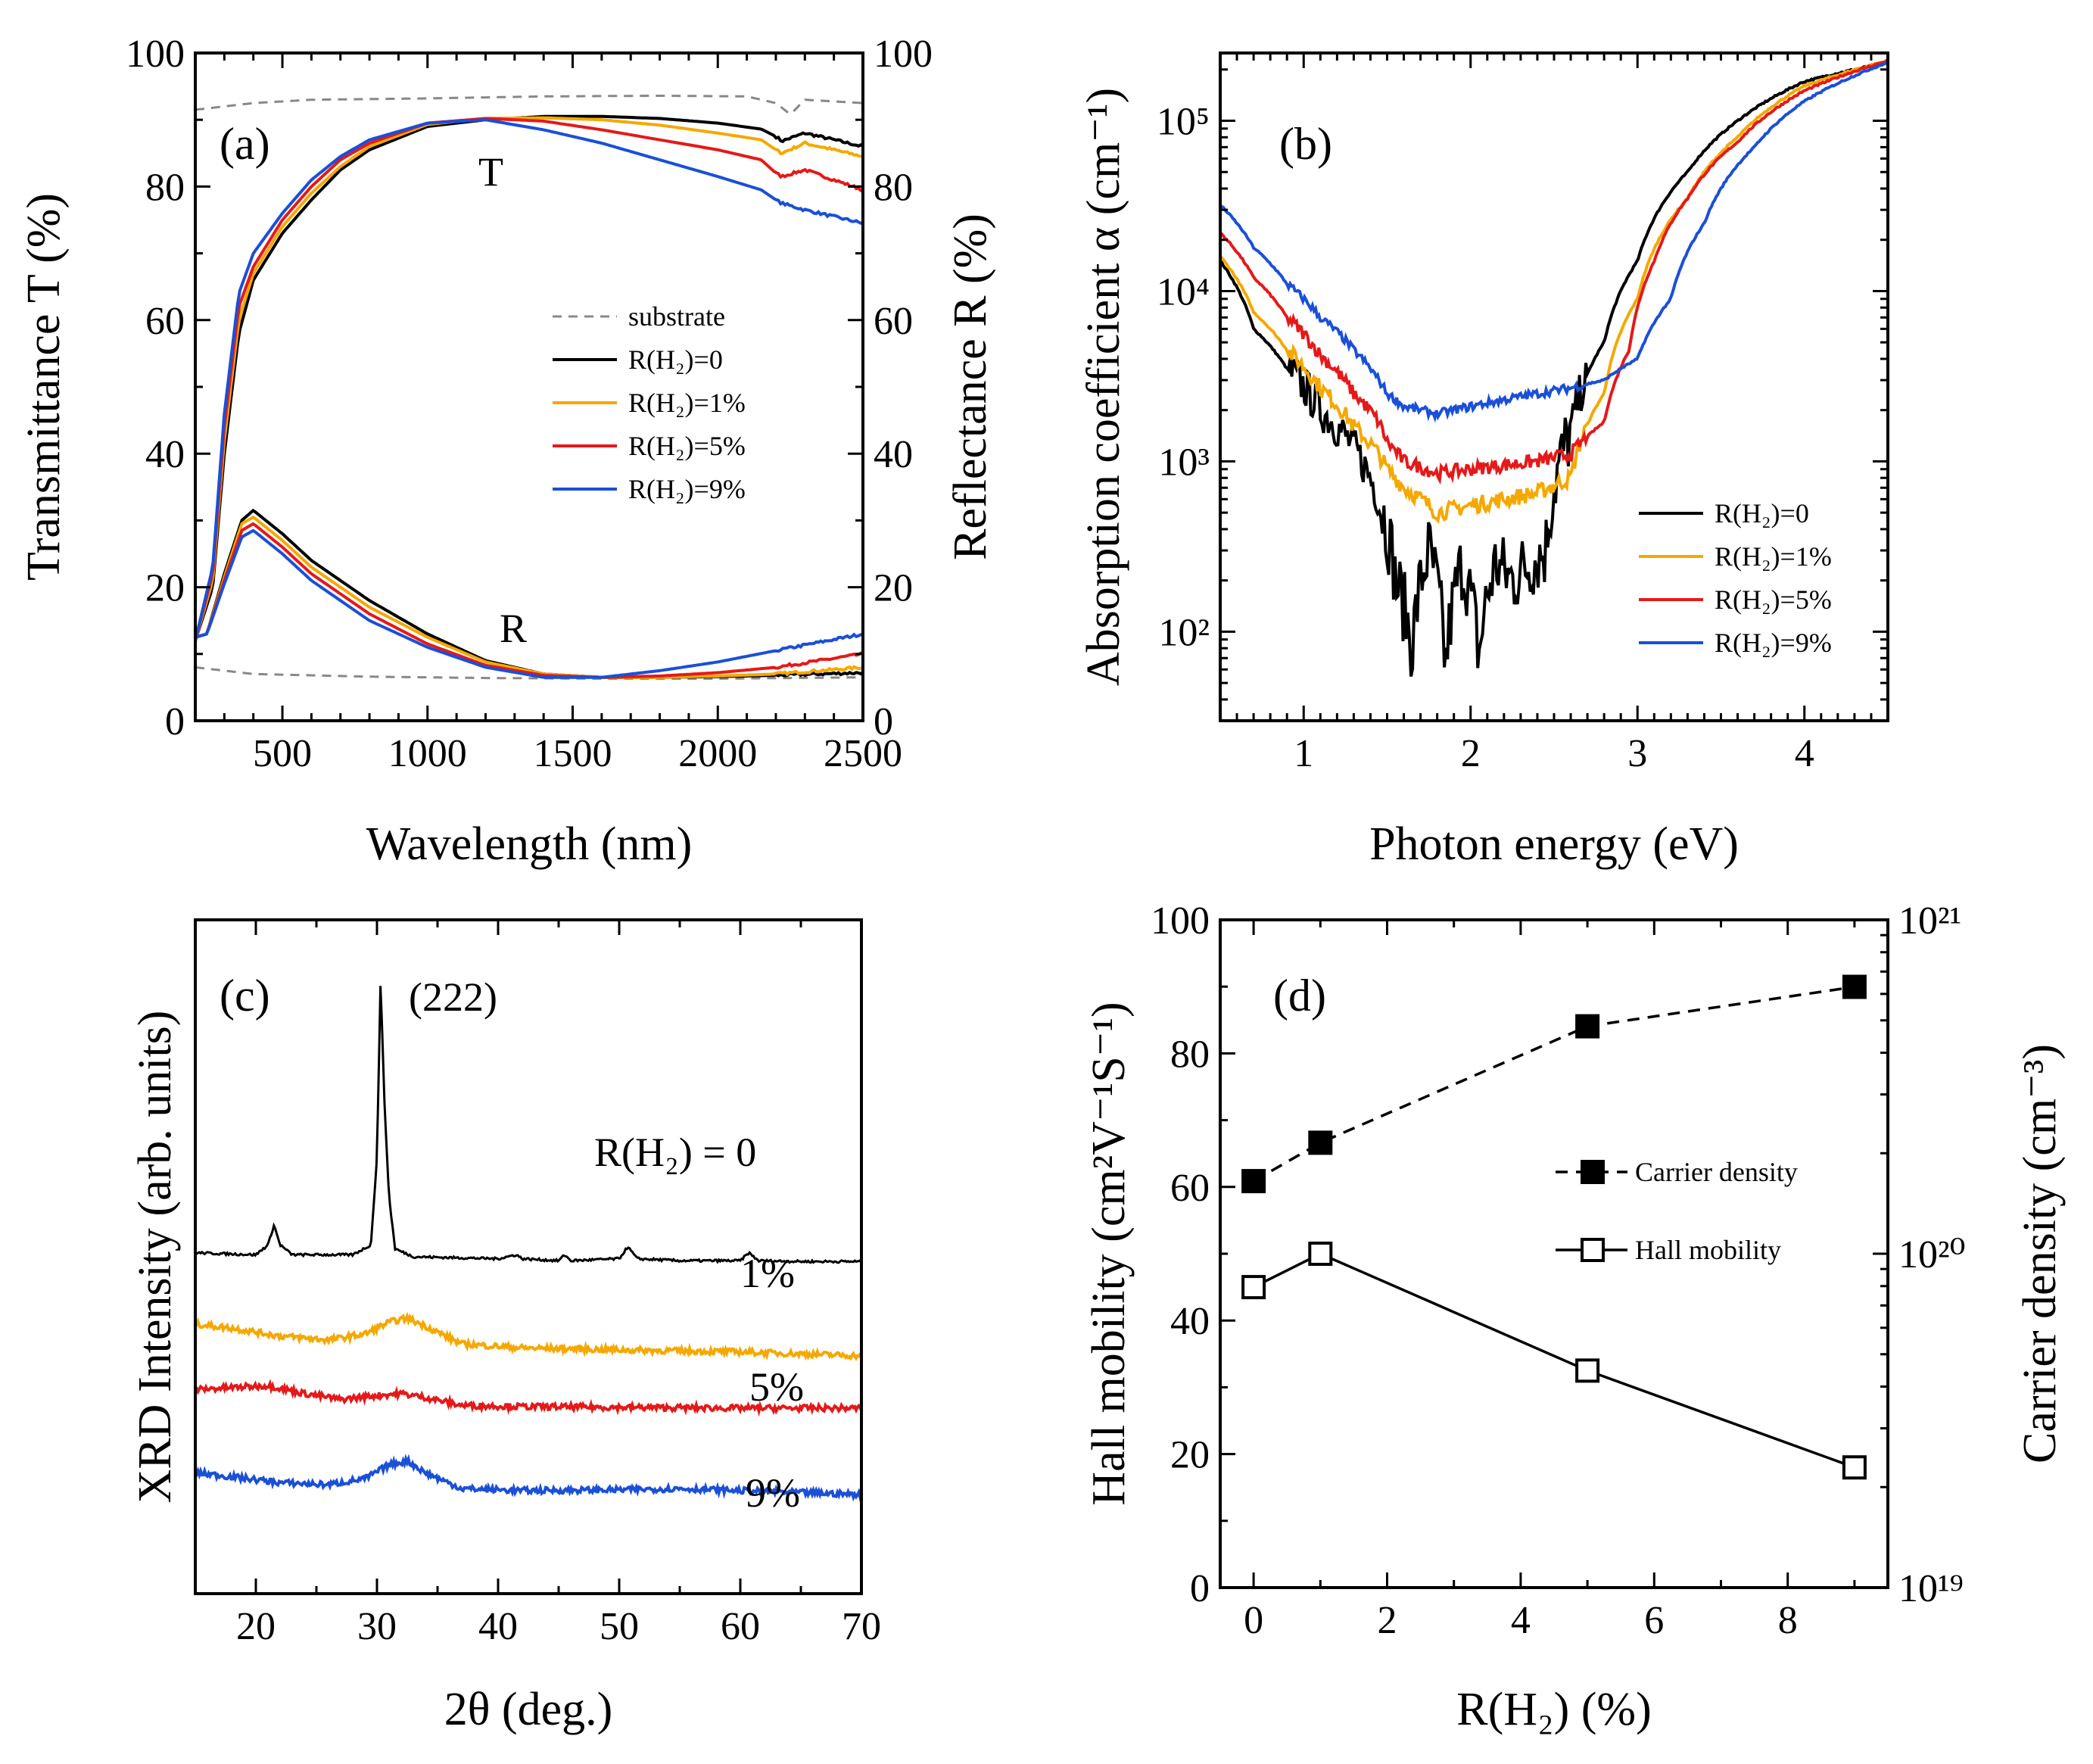  I want to click on legend-label-b-2: R(H₂)=5%, so click(1774, 599).